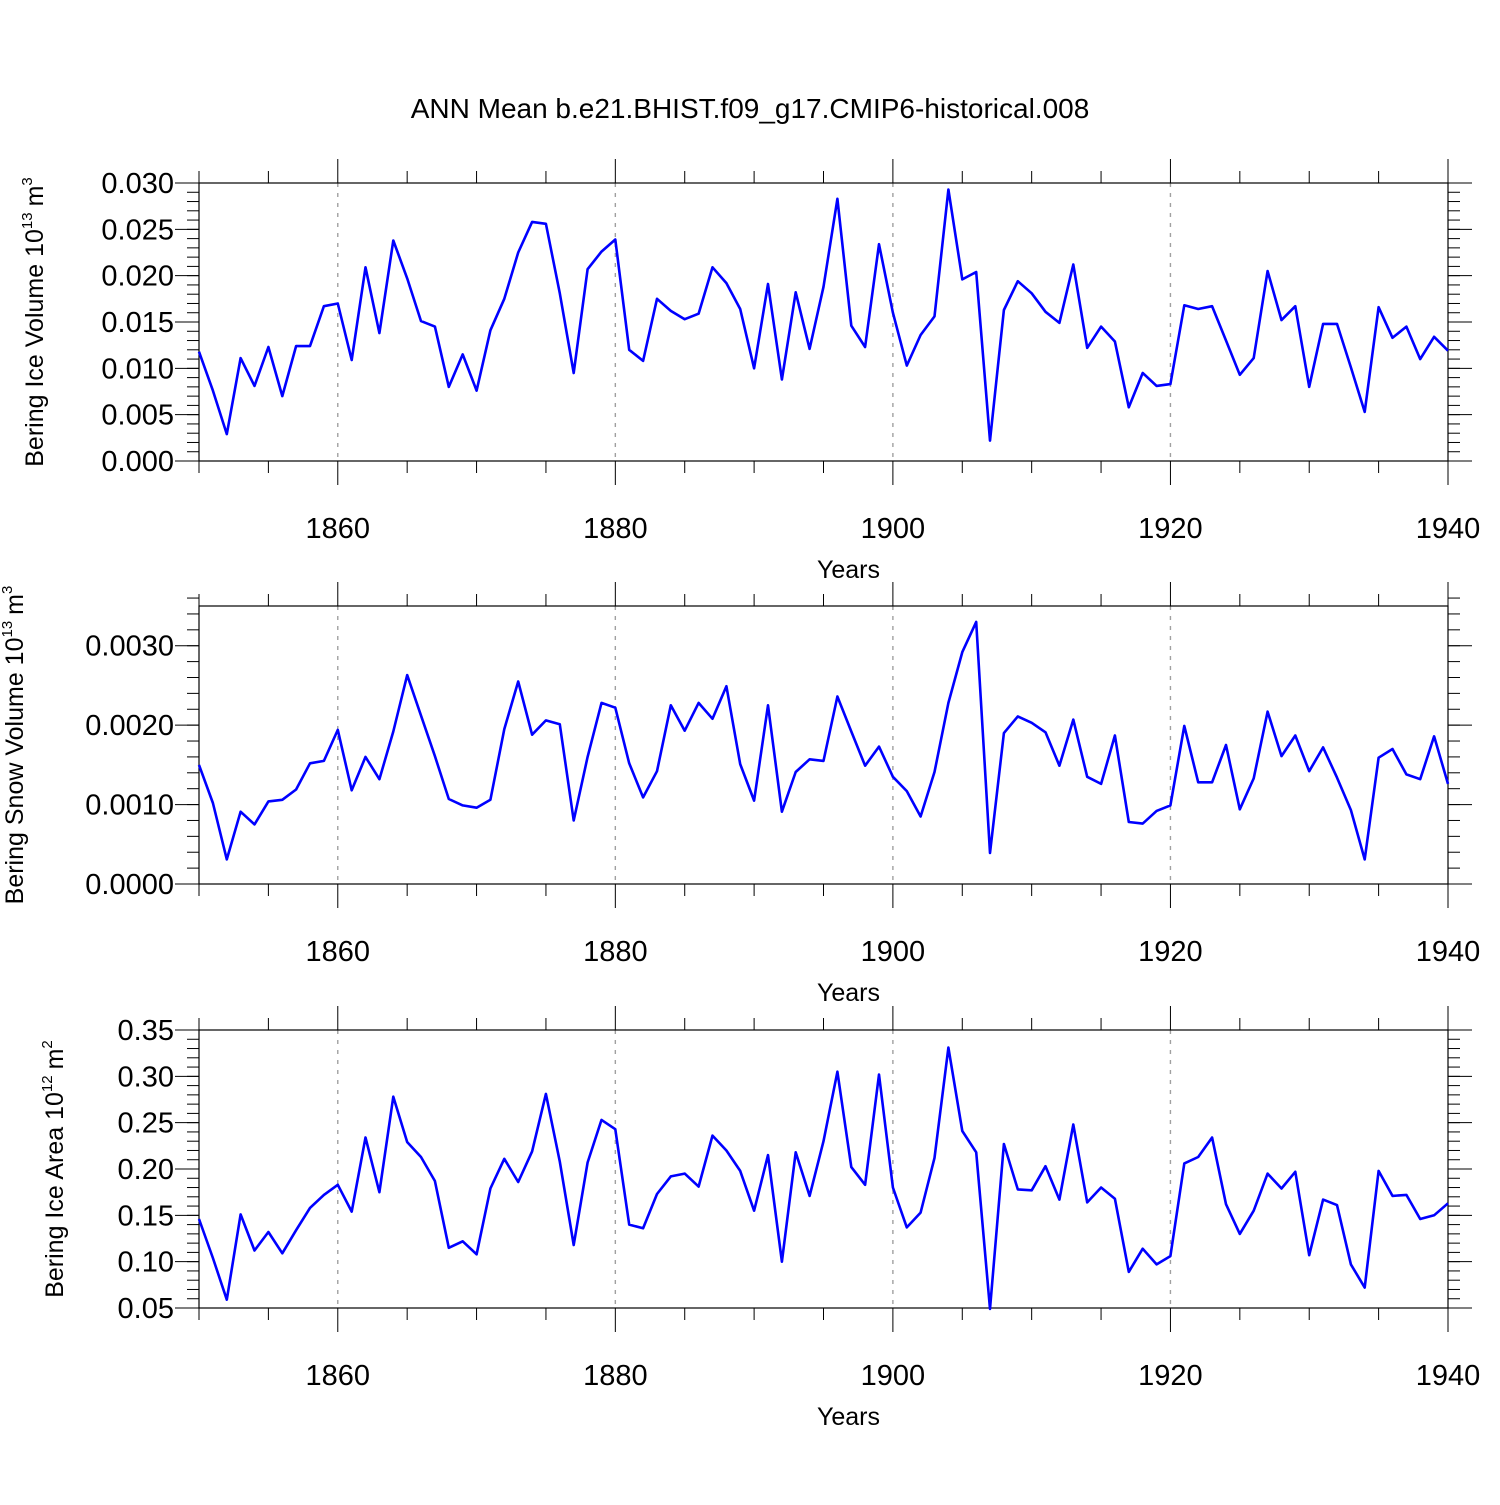  I want to click on y-tick-label: 0.025, so click(137, 230).